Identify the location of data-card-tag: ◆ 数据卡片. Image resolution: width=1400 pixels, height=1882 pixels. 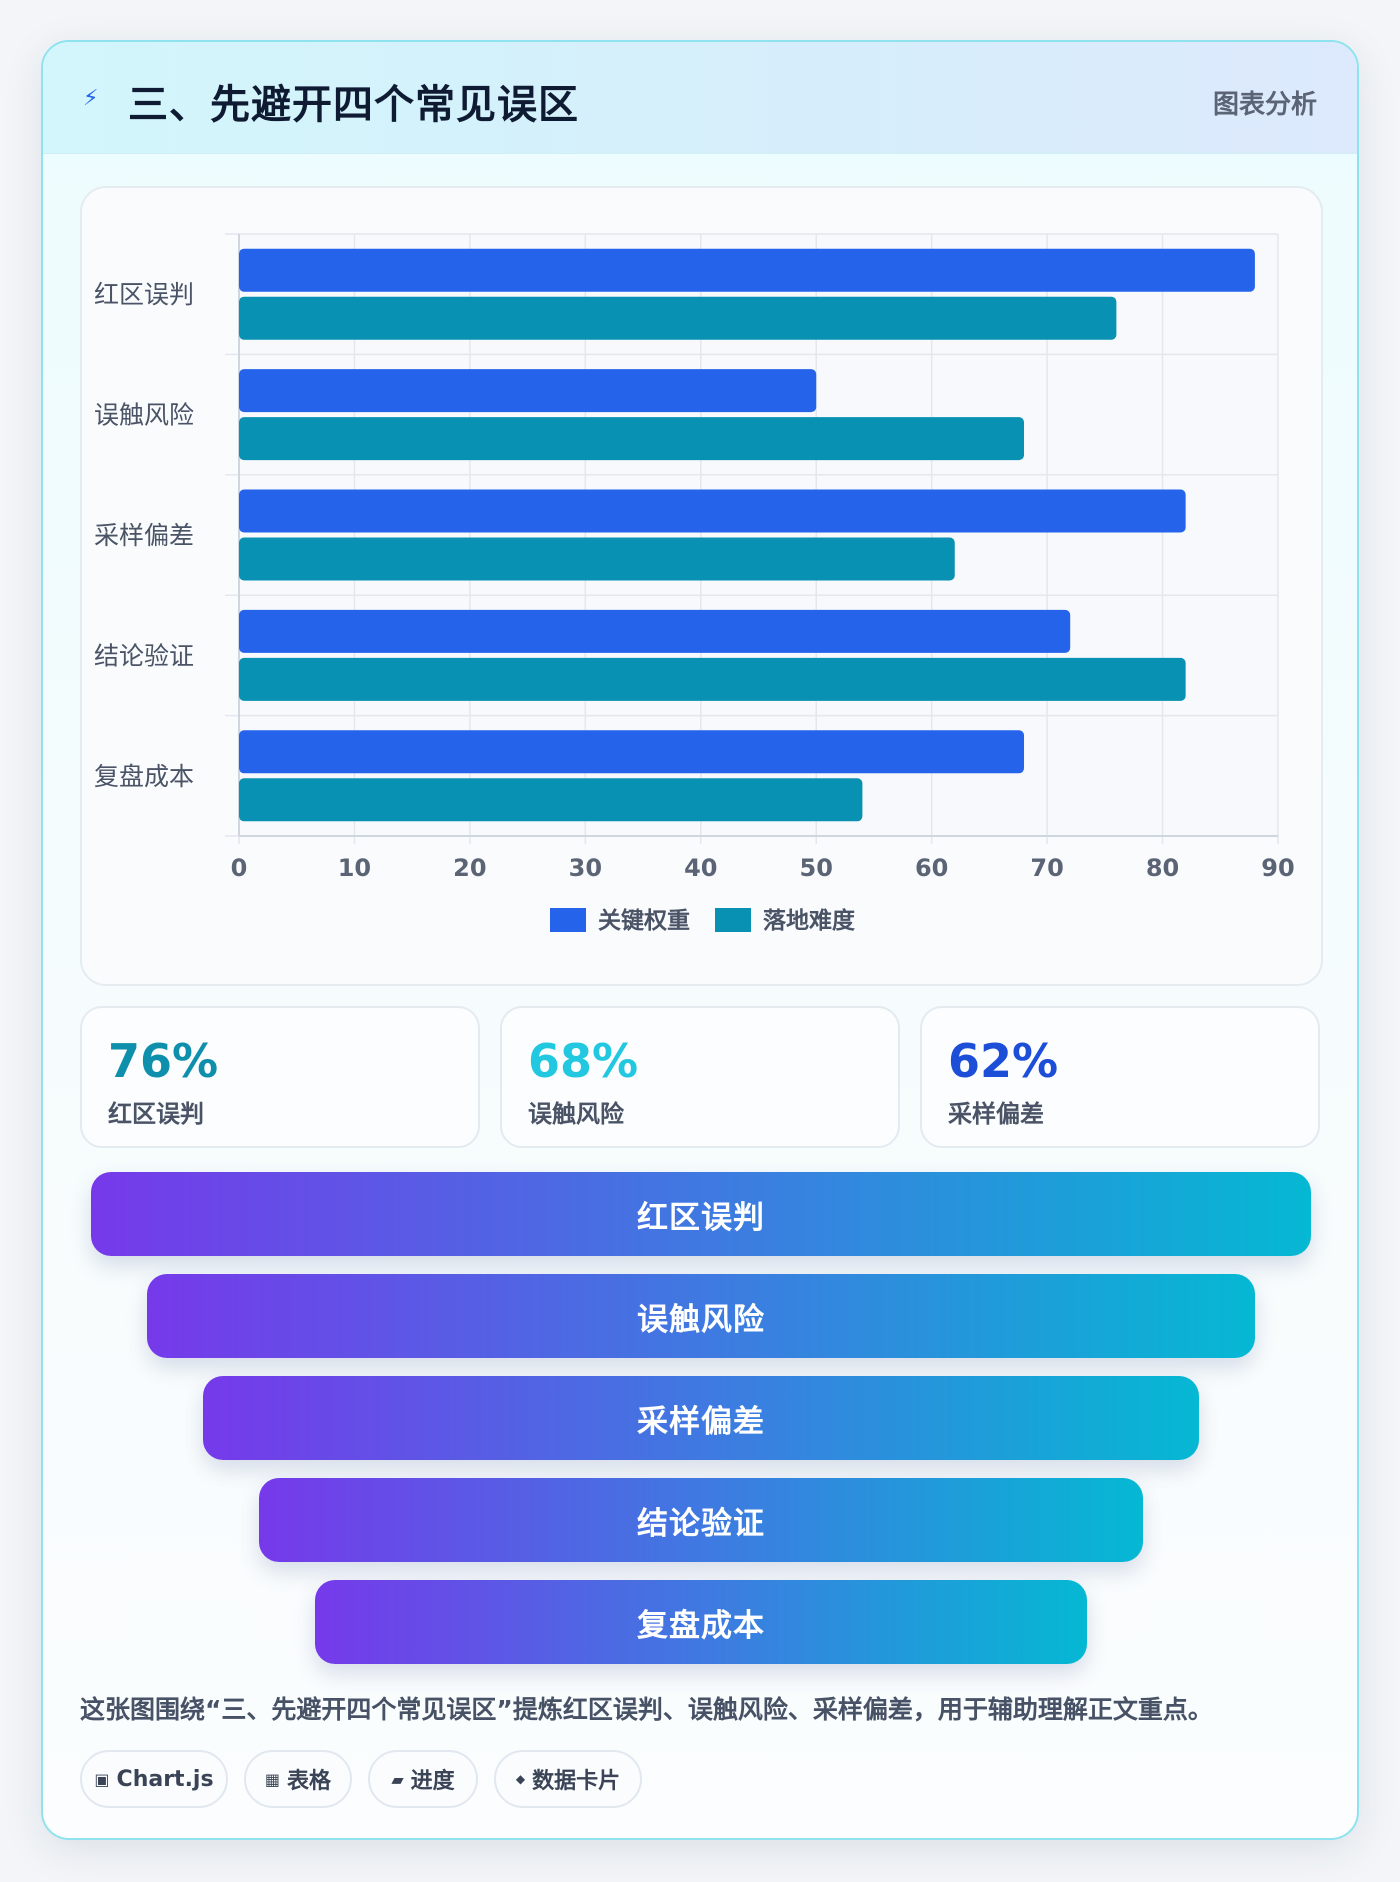
(568, 1779).